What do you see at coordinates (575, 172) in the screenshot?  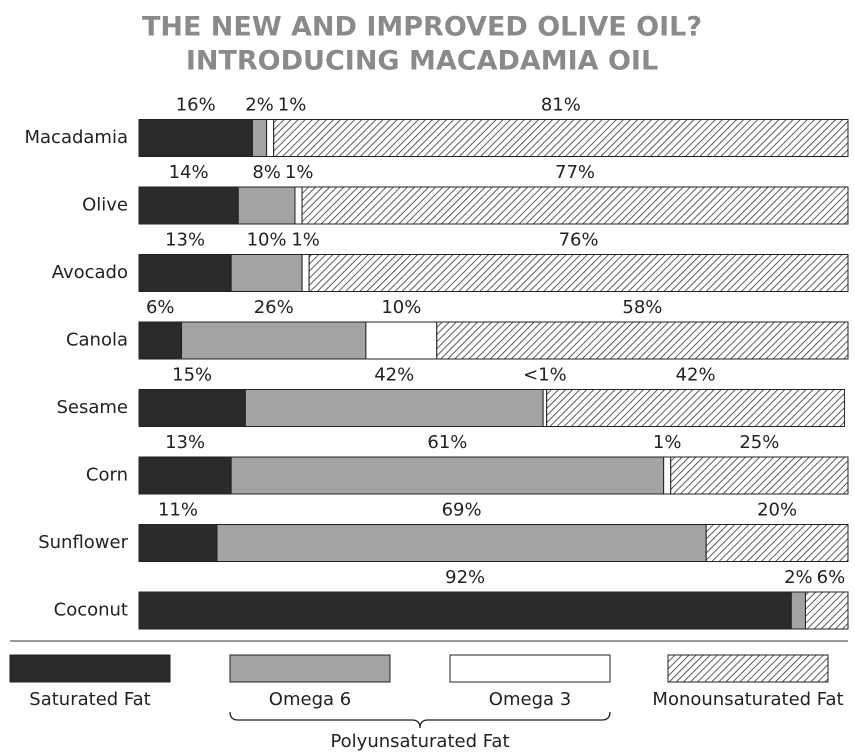 I see `value-label: 77%` at bounding box center [575, 172].